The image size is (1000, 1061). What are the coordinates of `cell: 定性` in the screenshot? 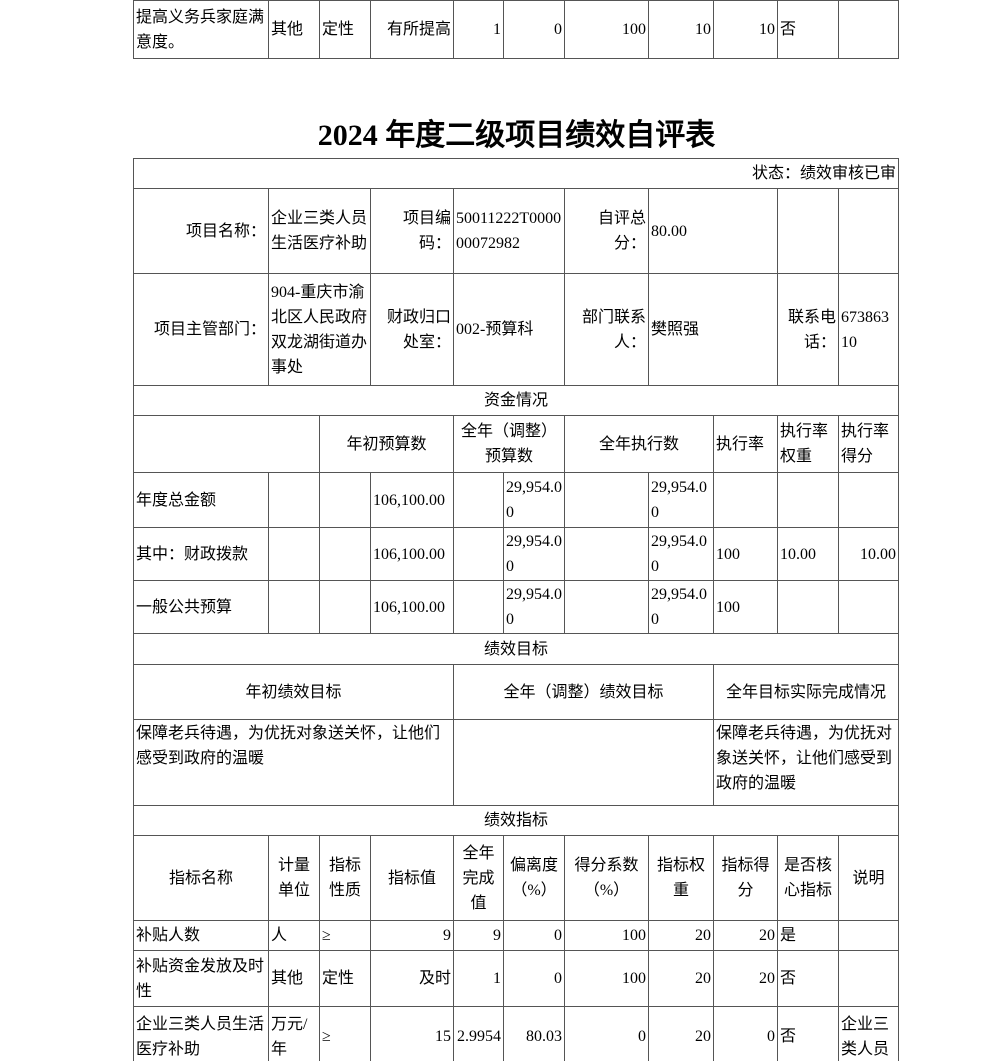 It's located at (345, 29).